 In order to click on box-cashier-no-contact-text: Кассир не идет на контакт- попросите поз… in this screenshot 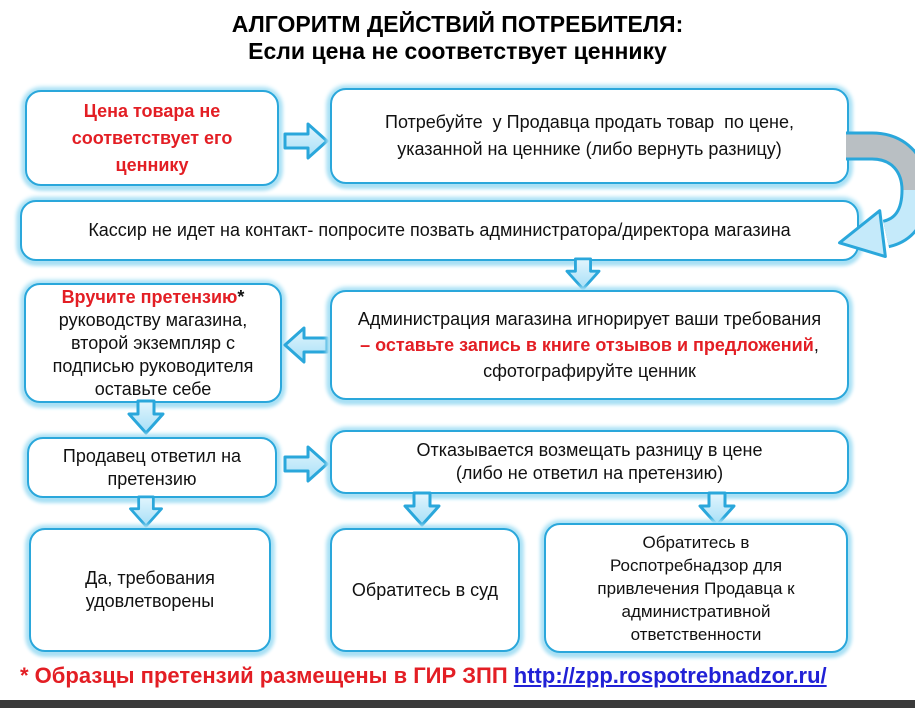, I will do `click(439, 230)`.